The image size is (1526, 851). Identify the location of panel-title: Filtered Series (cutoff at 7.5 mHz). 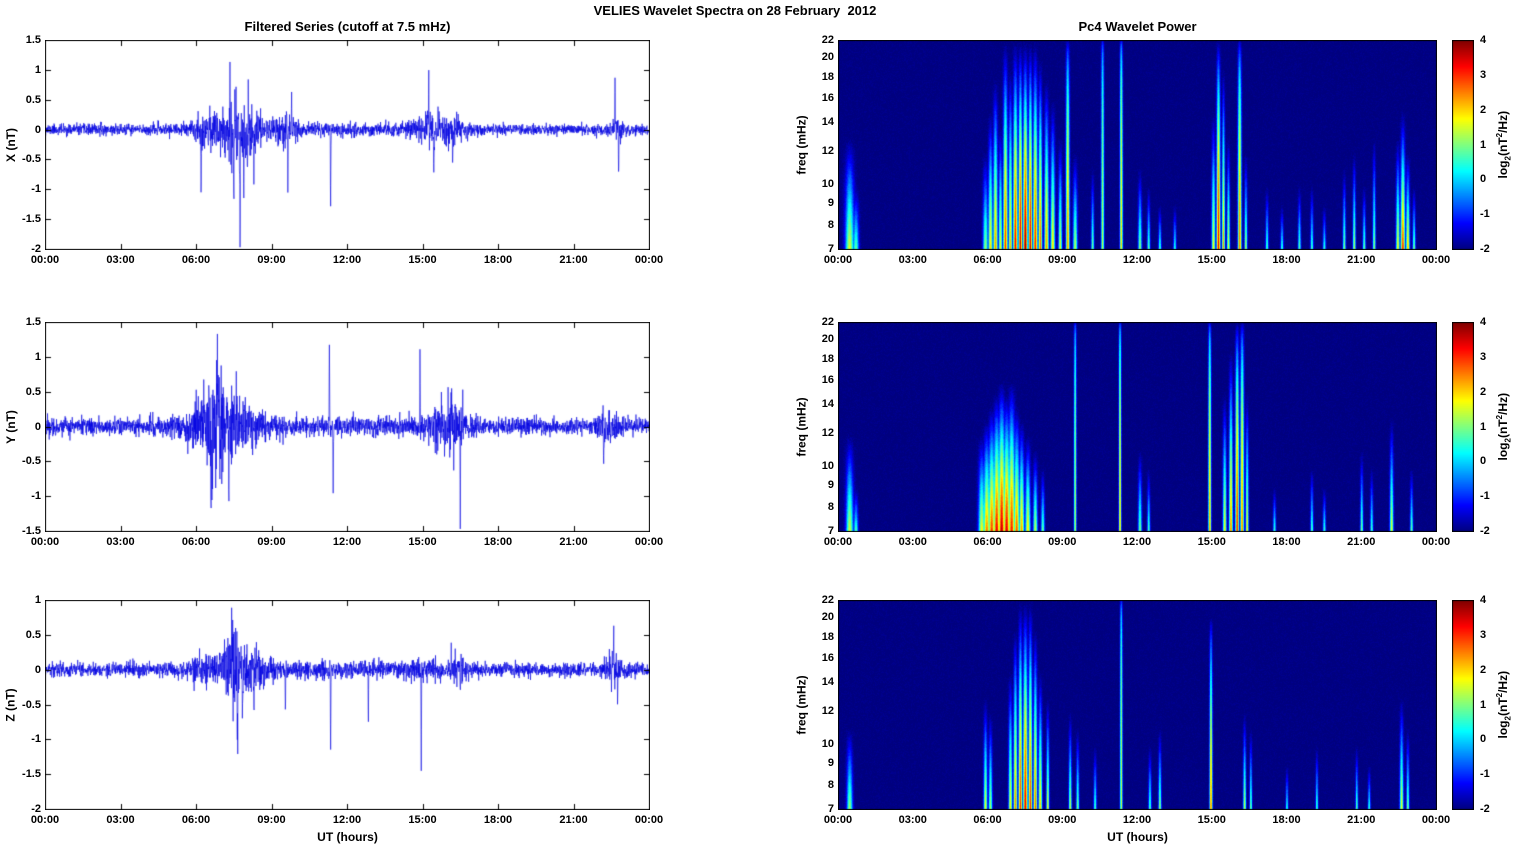
(347, 26).